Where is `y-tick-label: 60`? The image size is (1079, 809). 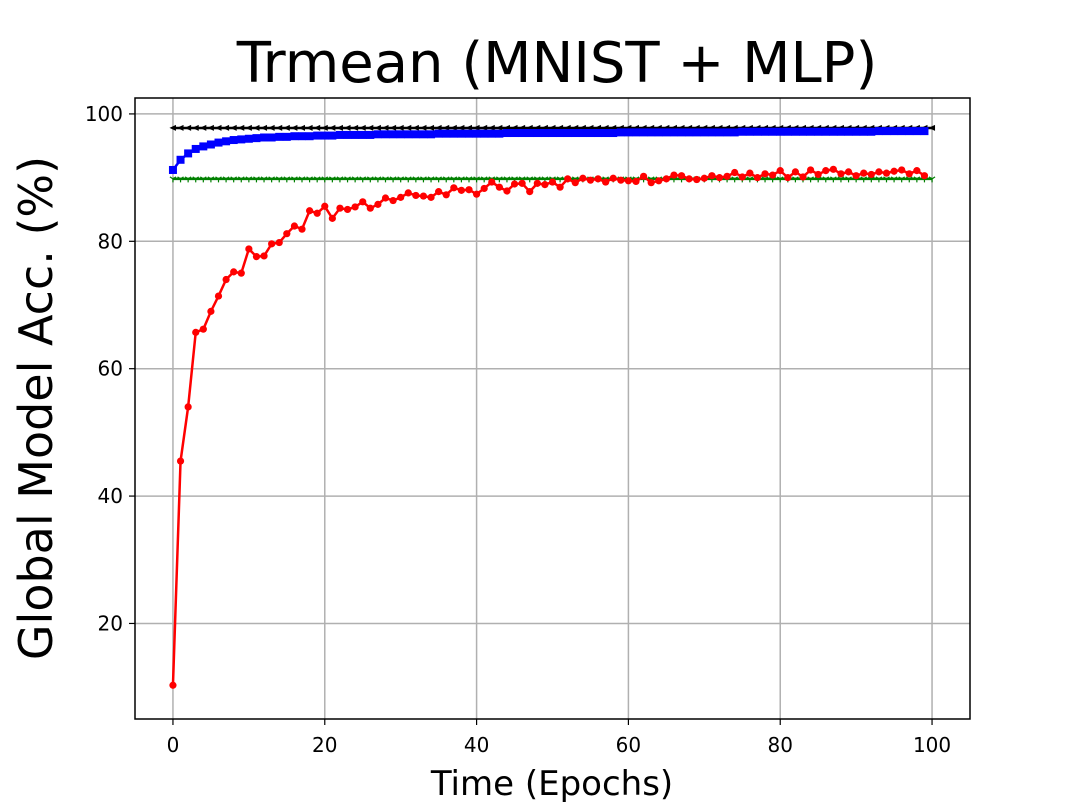
y-tick-label: 60 is located at coordinates (110, 369).